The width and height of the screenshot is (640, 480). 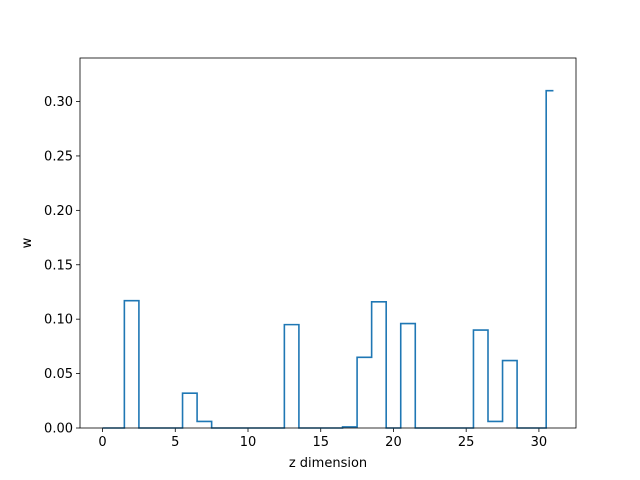 What do you see at coordinates (248, 442) in the screenshot?
I see `x-tick-label: 10` at bounding box center [248, 442].